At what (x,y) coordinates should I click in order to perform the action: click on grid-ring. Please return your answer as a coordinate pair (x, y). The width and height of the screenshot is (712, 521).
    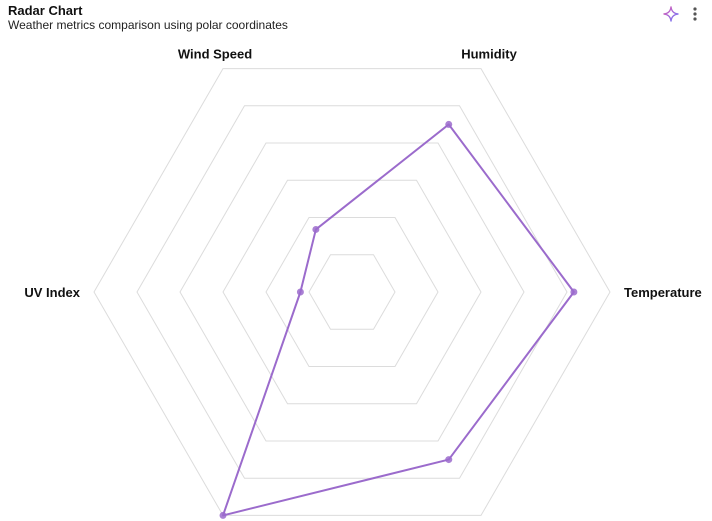
    Looking at the image, I should click on (352, 292).